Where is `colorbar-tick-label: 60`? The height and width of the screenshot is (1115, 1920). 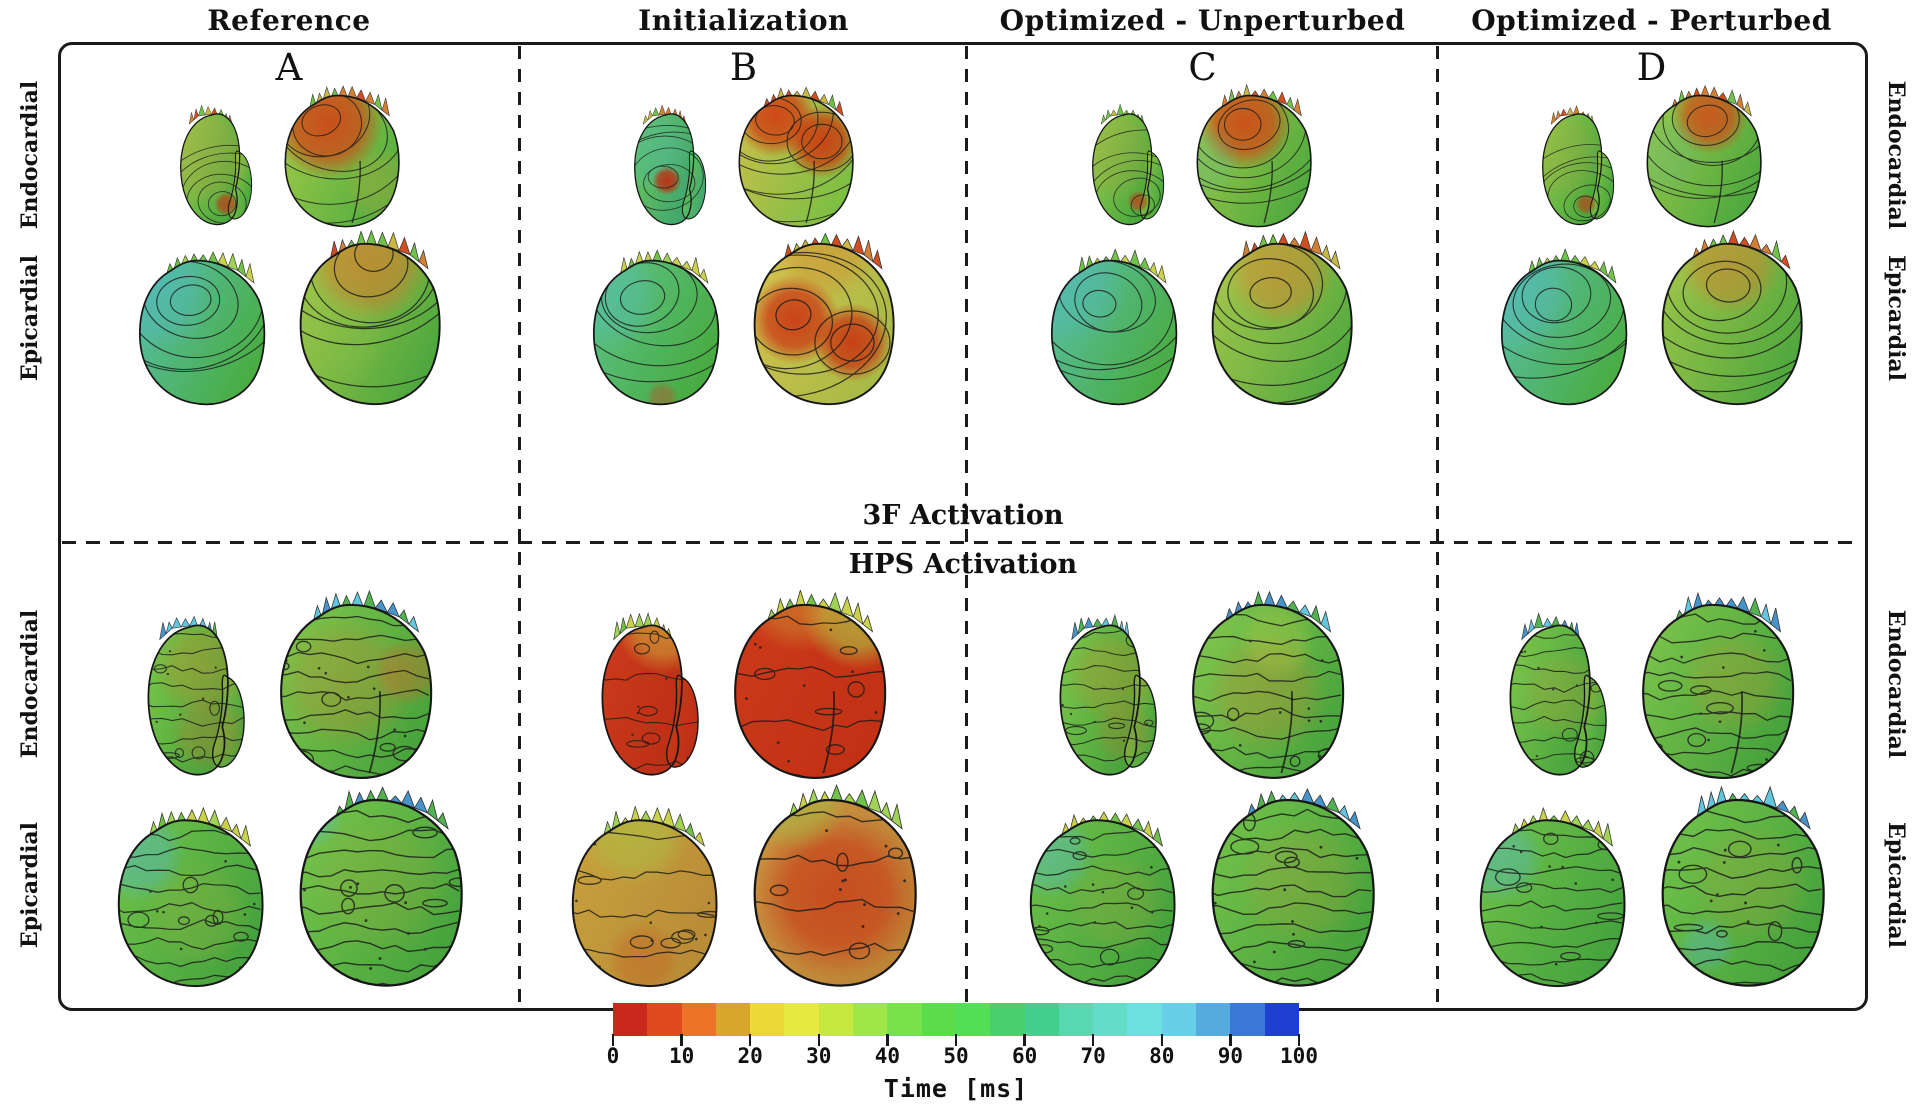 colorbar-tick-label: 60 is located at coordinates (1024, 1056).